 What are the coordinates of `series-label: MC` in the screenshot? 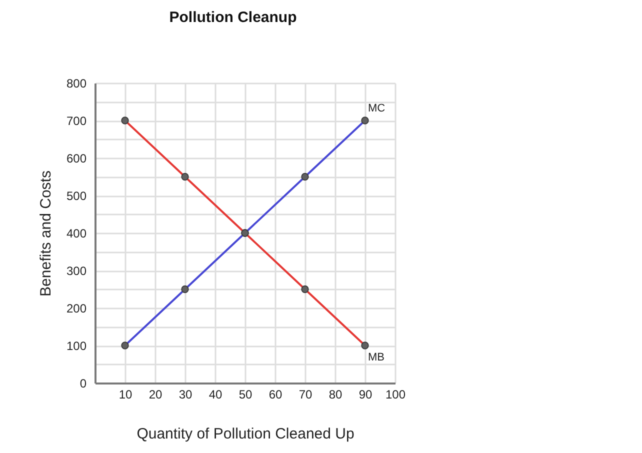 It's located at (377, 108).